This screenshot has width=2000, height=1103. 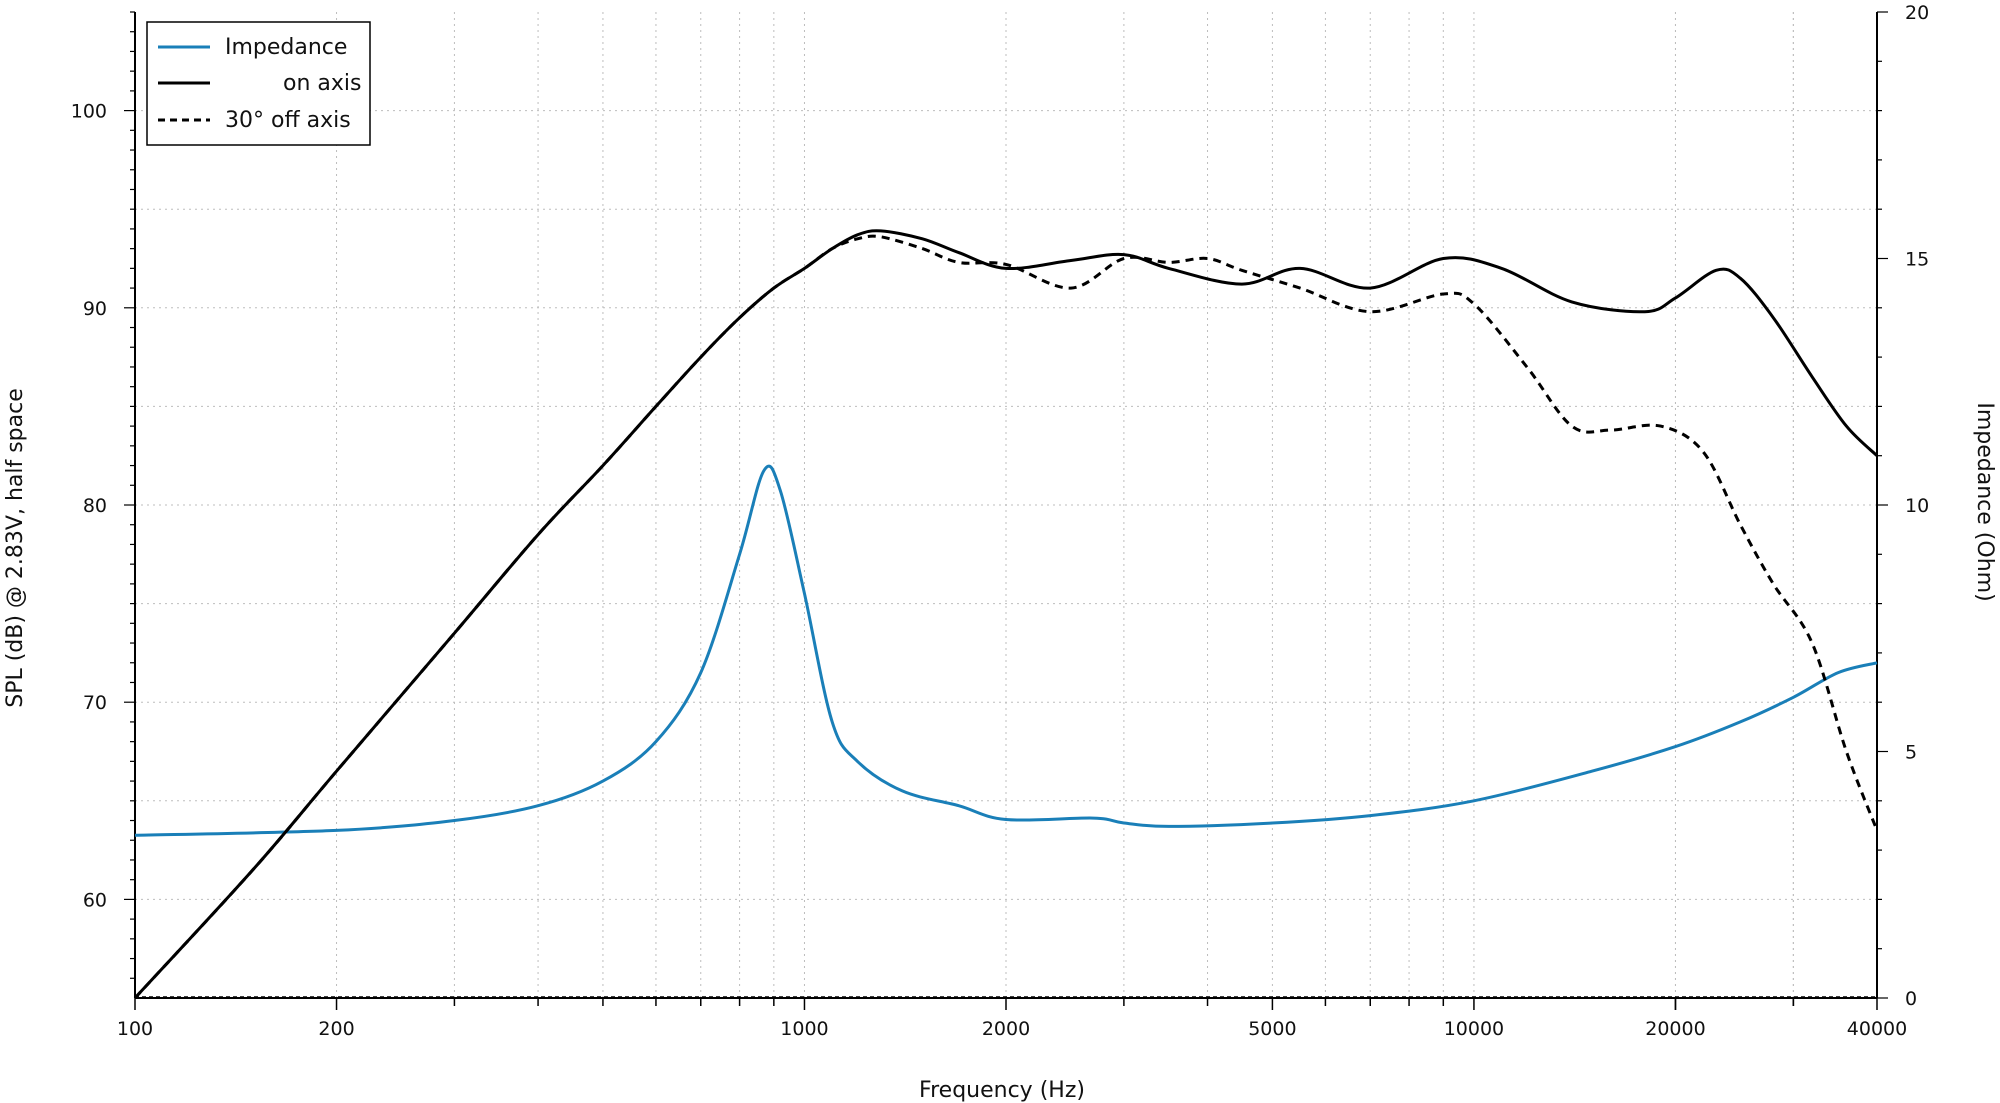 What do you see at coordinates (135, 1029) in the screenshot?
I see `x-tick-label: 100` at bounding box center [135, 1029].